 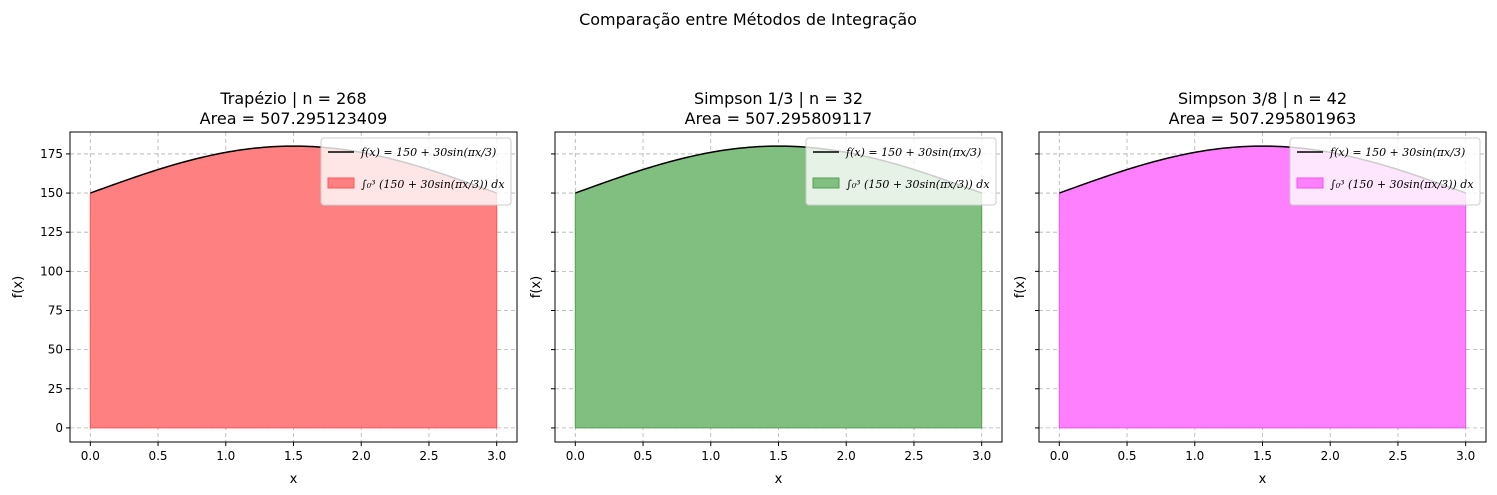 I want to click on figure-suptitle: Comparação entre Métodos de Integração, so click(x=748, y=19).